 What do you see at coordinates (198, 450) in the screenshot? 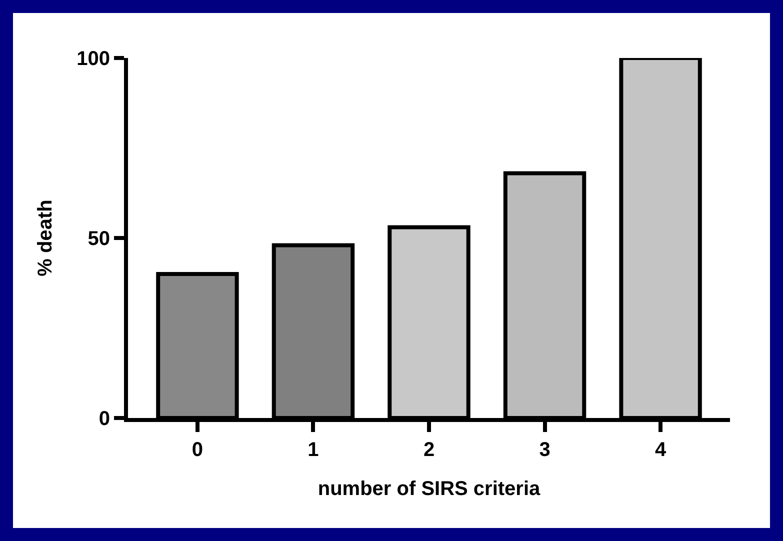
I see `x-tick-label: 0` at bounding box center [198, 450].